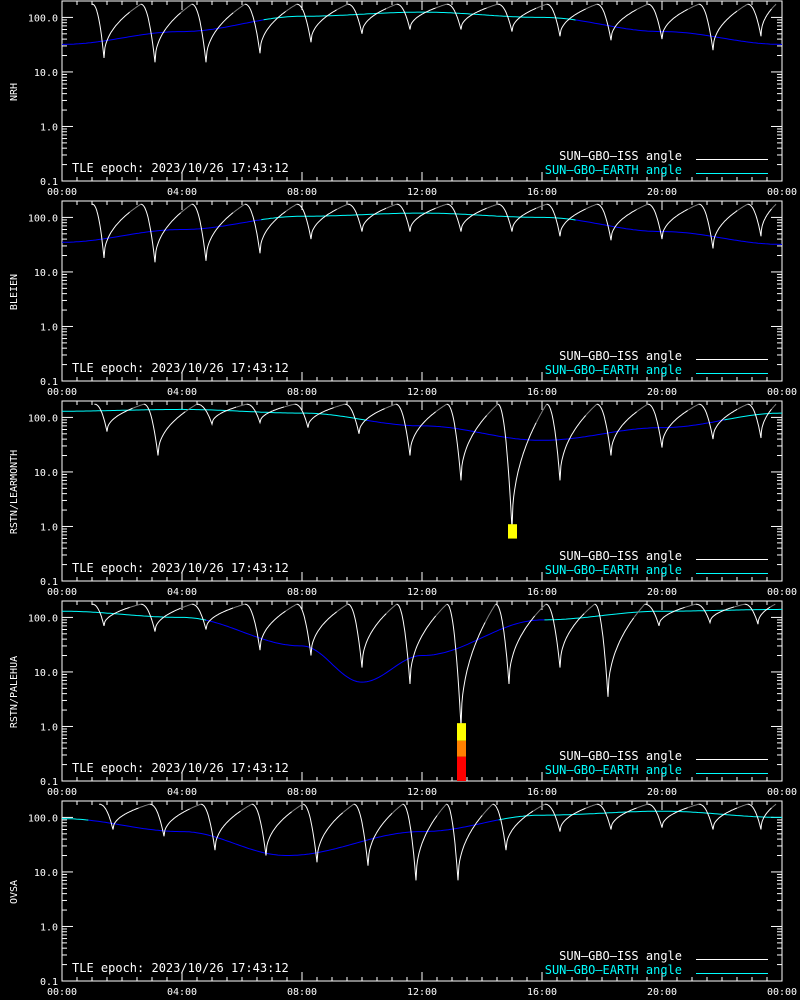 This screenshot has height=1000, width=800. I want to click on x-tick-label: 04:00, so click(182, 392).